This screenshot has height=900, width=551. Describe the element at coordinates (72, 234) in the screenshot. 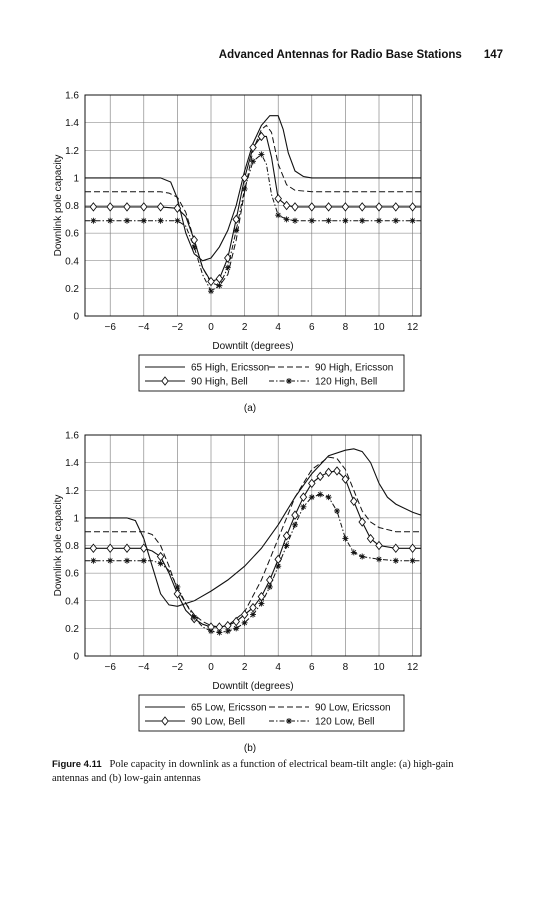

I see `y-tick-label-a: 0.6` at that location.